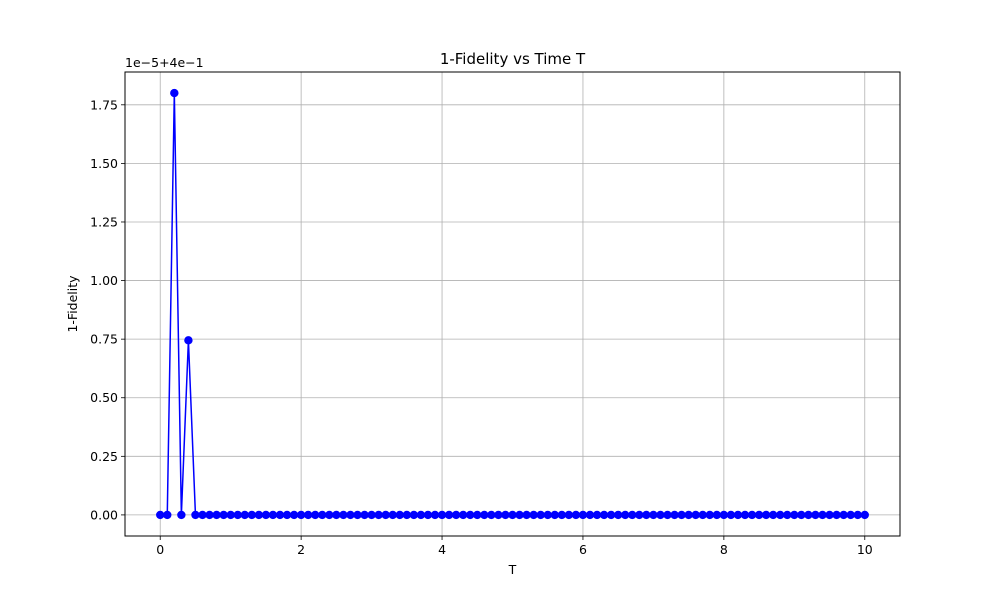  Describe the element at coordinates (104, 280) in the screenshot. I see `y-tick-label: 1.00` at that location.